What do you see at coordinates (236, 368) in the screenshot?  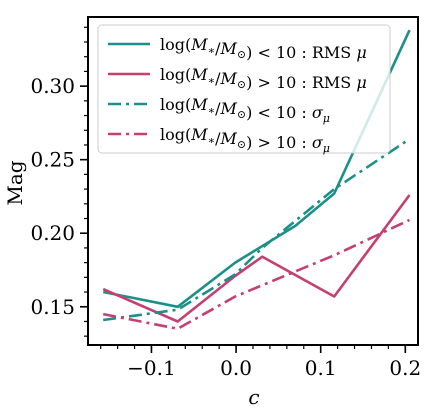 I see `x-tick-label: 0.0` at bounding box center [236, 368].